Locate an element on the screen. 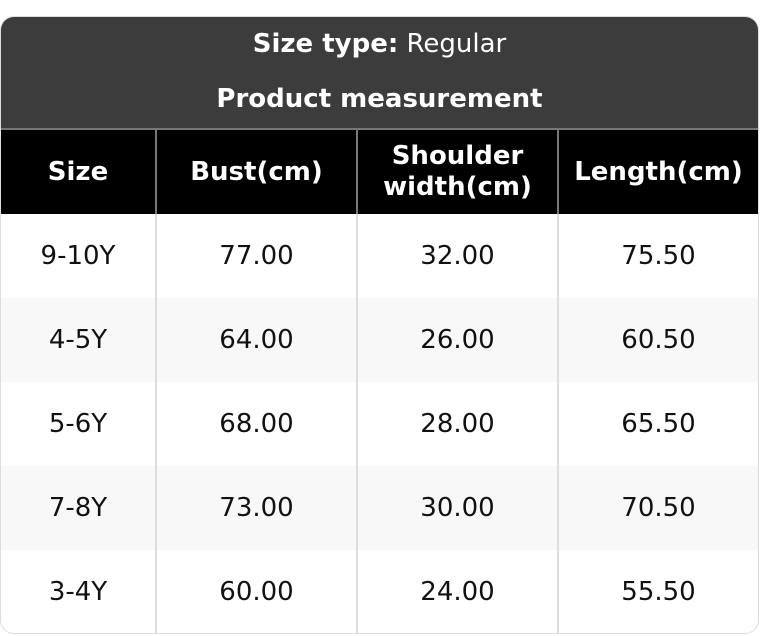 Image resolution: width=760 pixels, height=636 pixels. size-type: Size type: Regular is located at coordinates (379, 38).